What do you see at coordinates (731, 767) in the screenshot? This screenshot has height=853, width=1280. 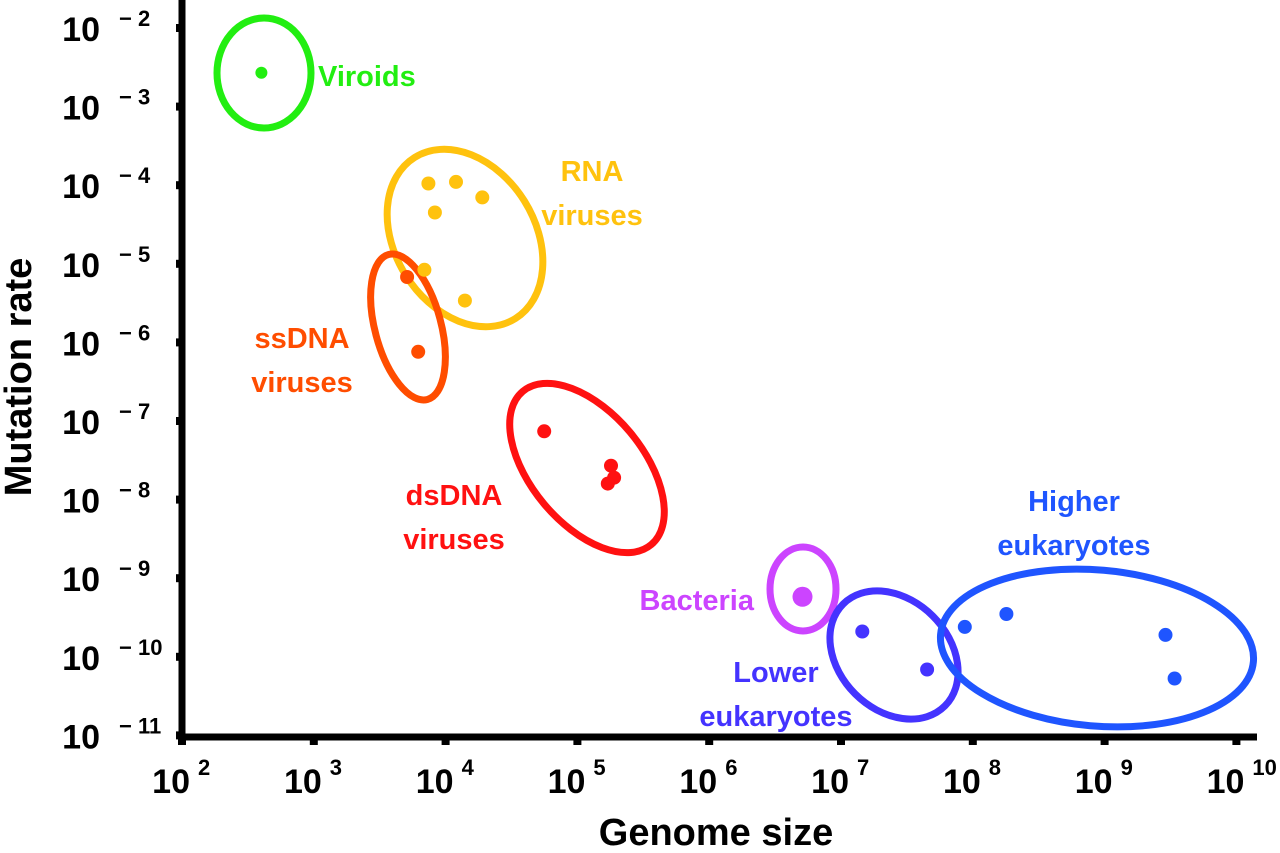 I see `x-tick-exponent: 6` at bounding box center [731, 767].